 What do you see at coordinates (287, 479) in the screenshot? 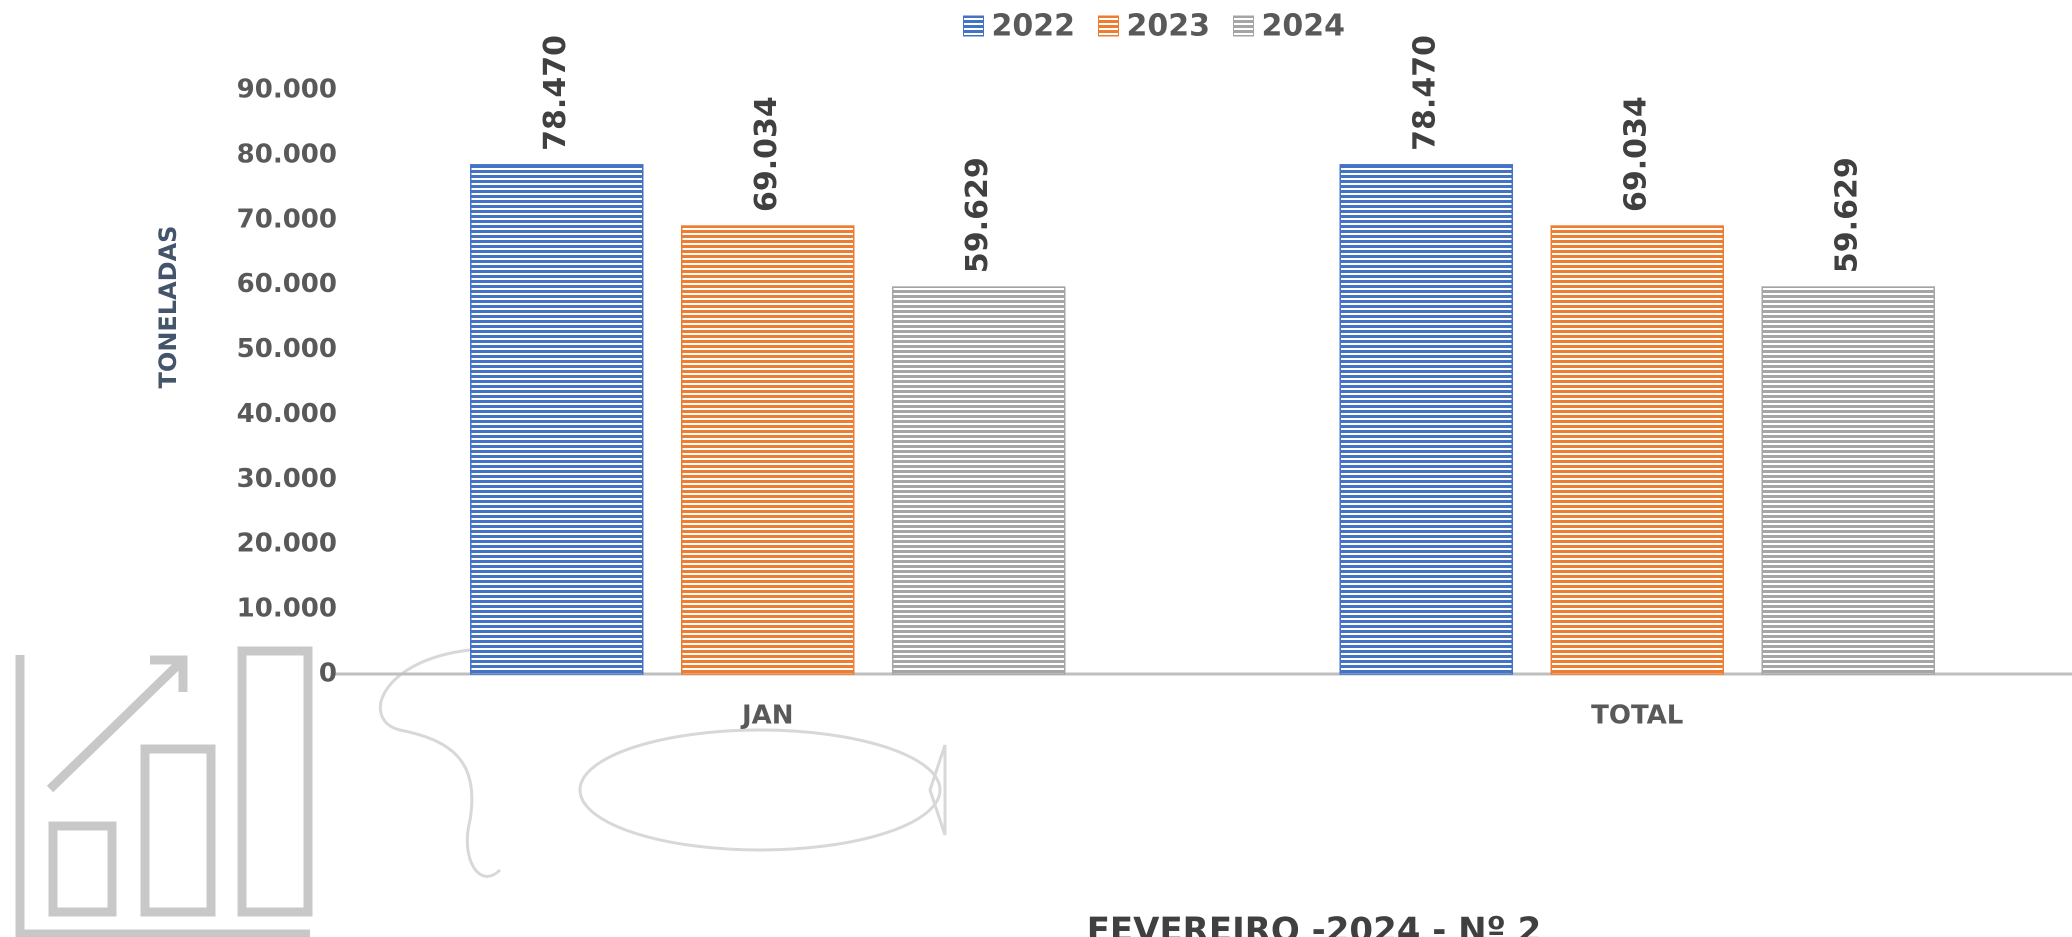
I see `y-tick-label: 30.000` at bounding box center [287, 479].